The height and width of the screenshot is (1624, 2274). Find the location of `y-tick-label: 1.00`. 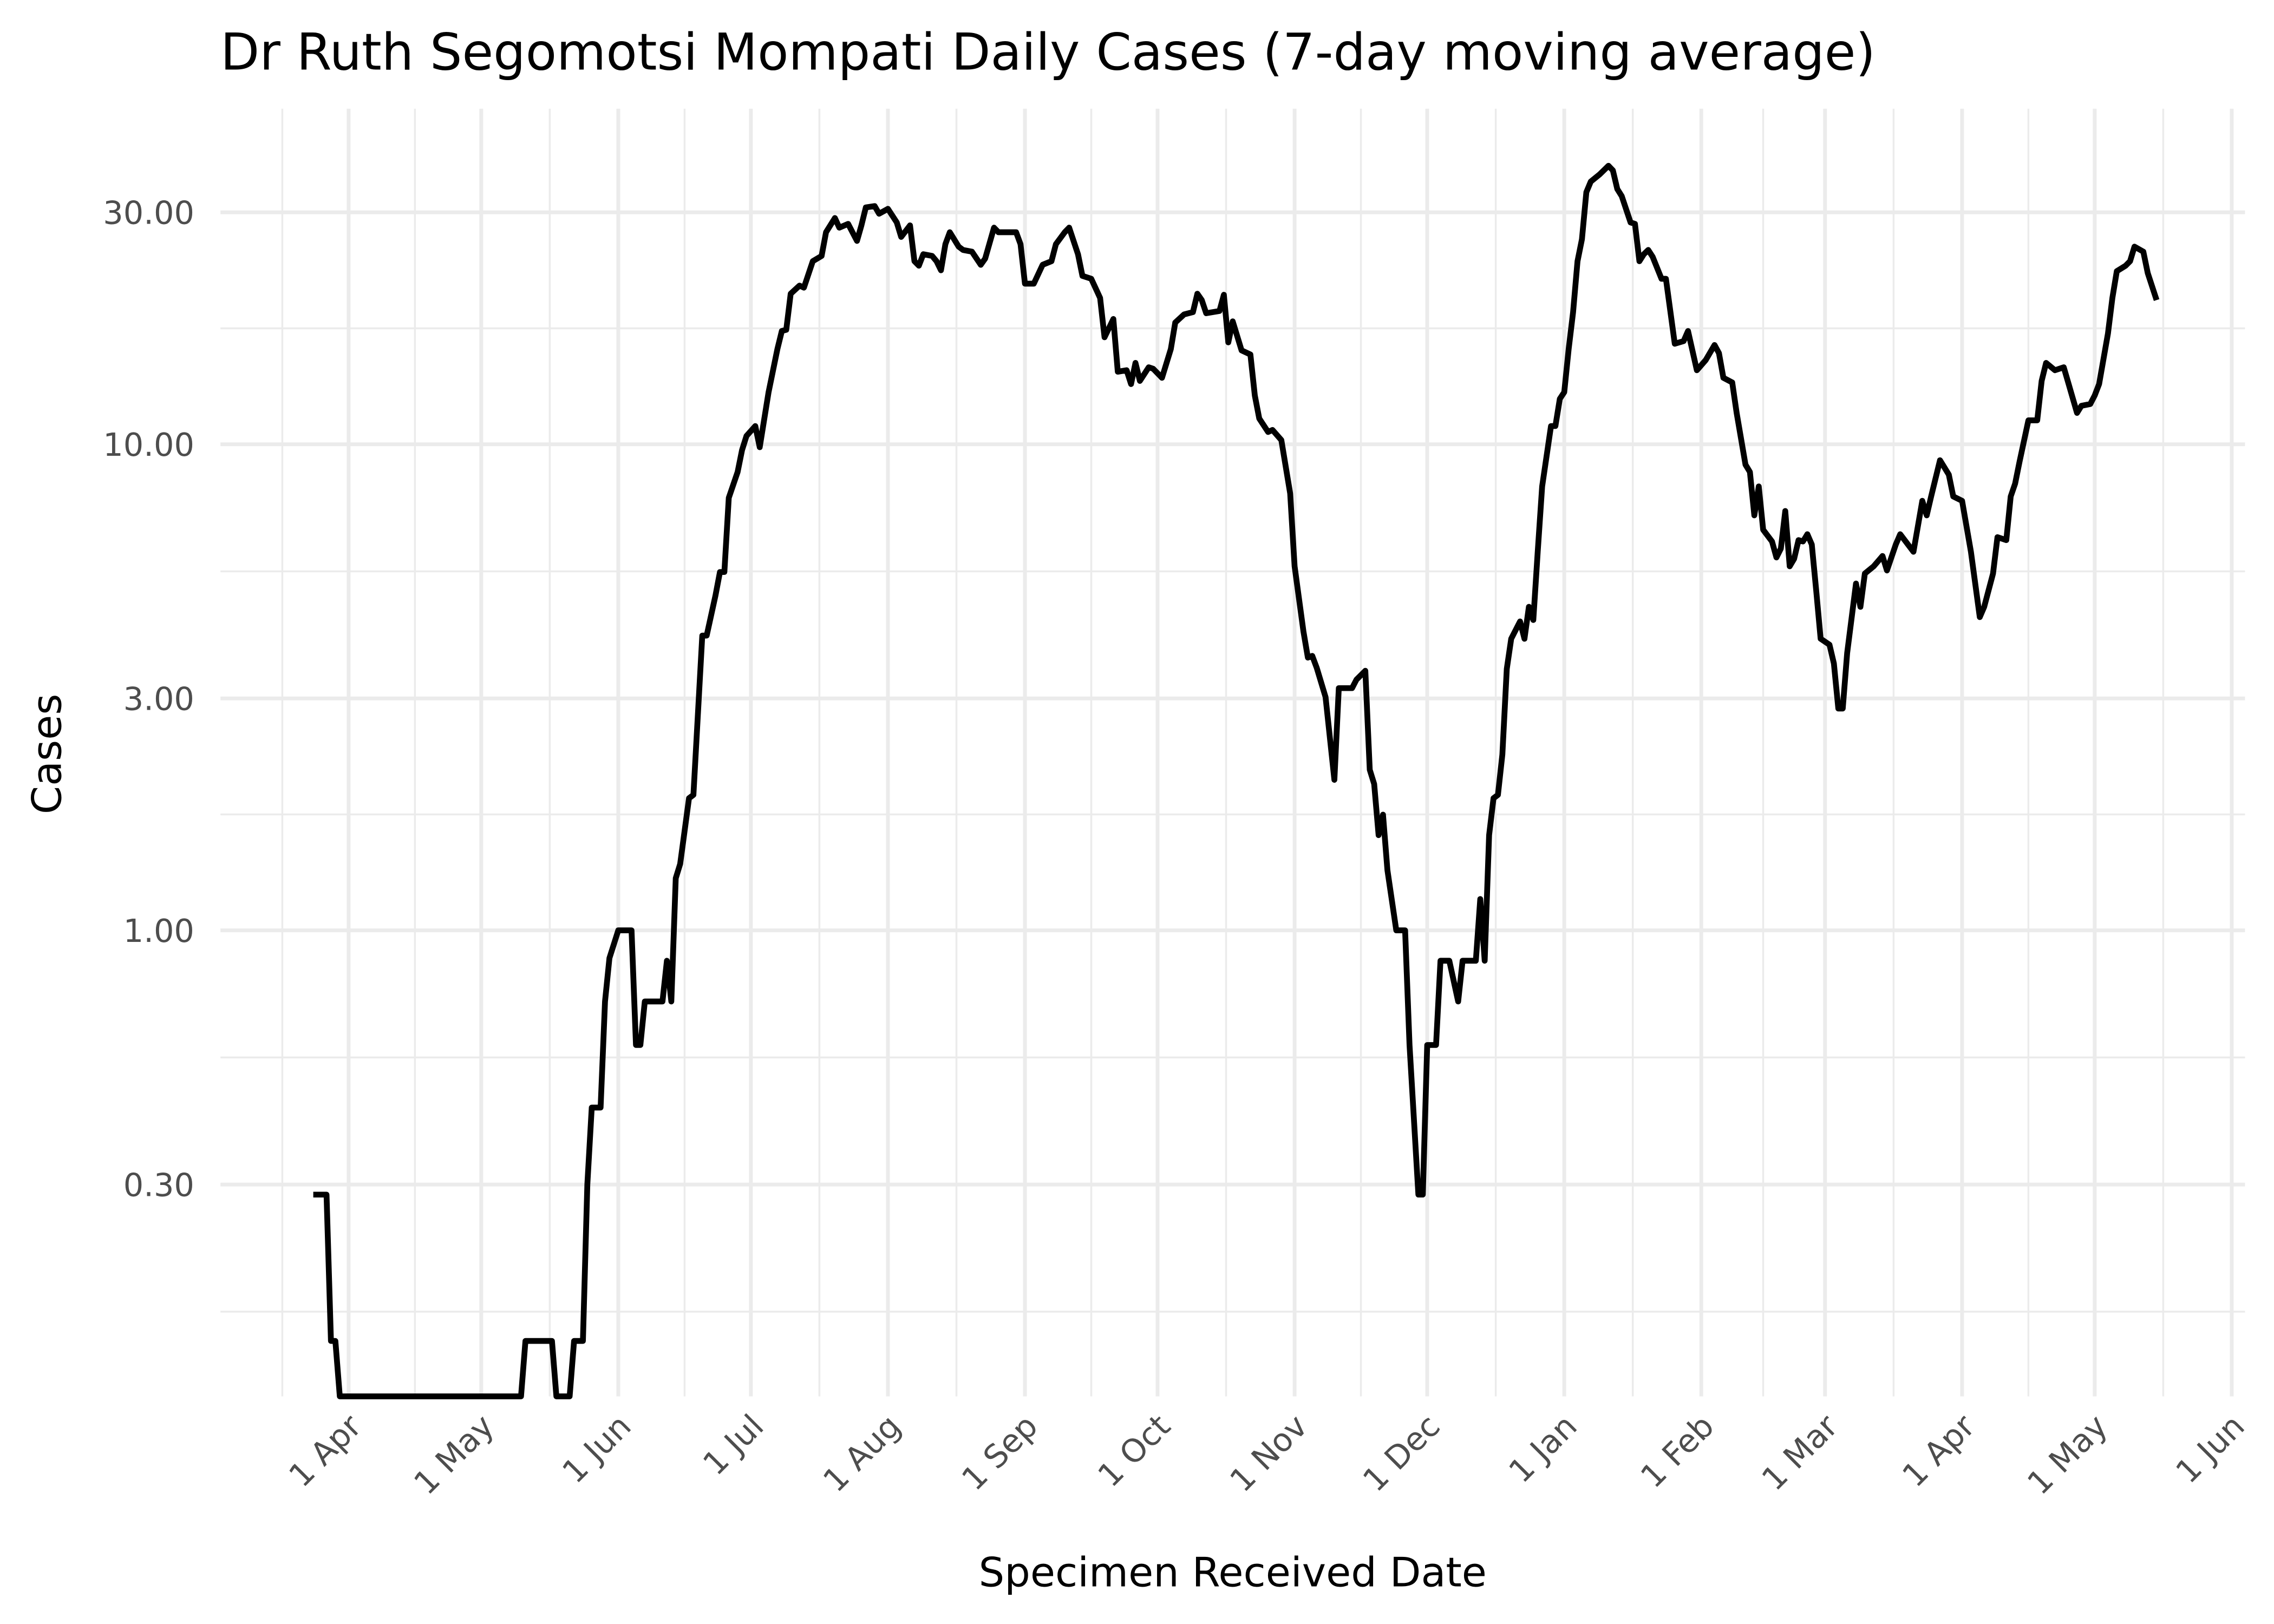

y-tick-label: 1.00 is located at coordinates (159, 930).